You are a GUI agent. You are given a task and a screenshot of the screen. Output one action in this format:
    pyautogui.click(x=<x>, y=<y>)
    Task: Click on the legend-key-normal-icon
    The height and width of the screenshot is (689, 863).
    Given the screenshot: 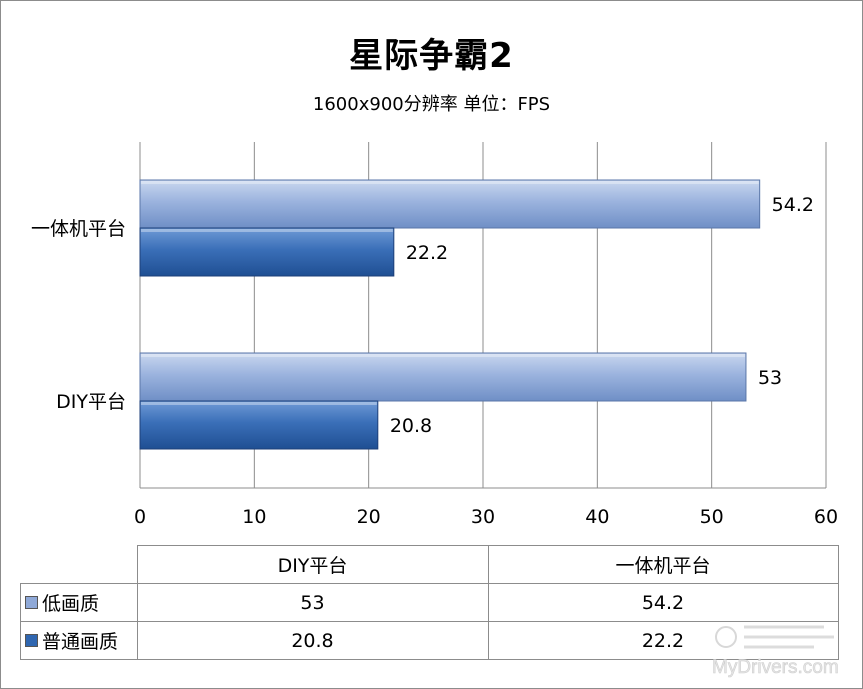 What is the action you would take?
    pyautogui.click(x=31, y=640)
    